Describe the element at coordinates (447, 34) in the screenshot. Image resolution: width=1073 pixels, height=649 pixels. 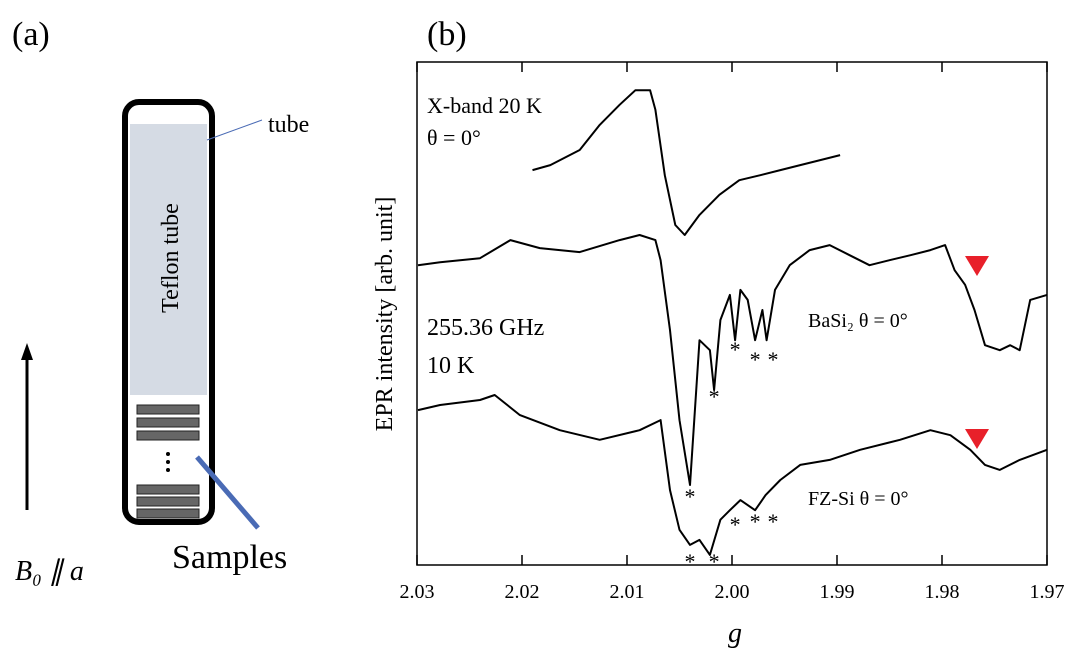
I see `panel-label: (b)` at that location.